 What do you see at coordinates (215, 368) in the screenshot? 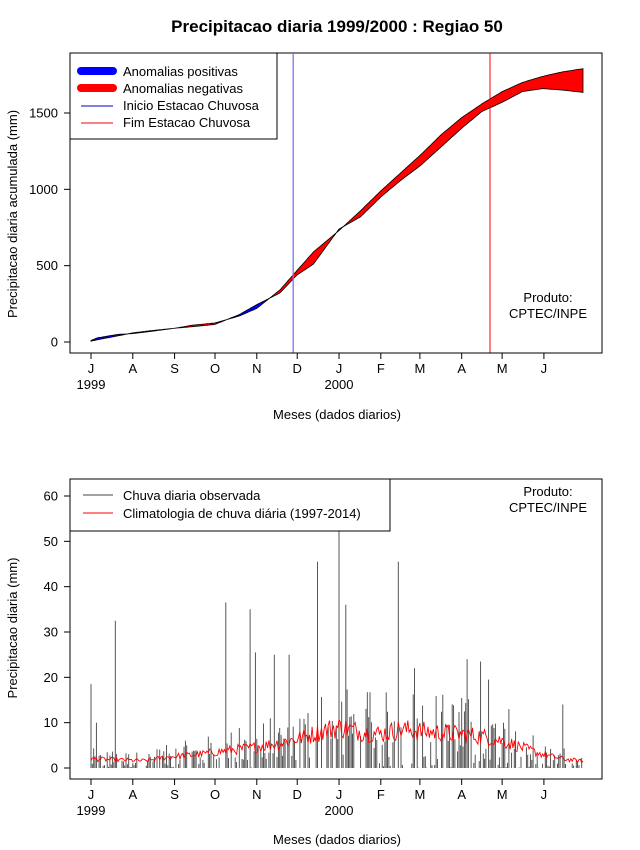
I see `top-x-tick-label: O` at bounding box center [215, 368].